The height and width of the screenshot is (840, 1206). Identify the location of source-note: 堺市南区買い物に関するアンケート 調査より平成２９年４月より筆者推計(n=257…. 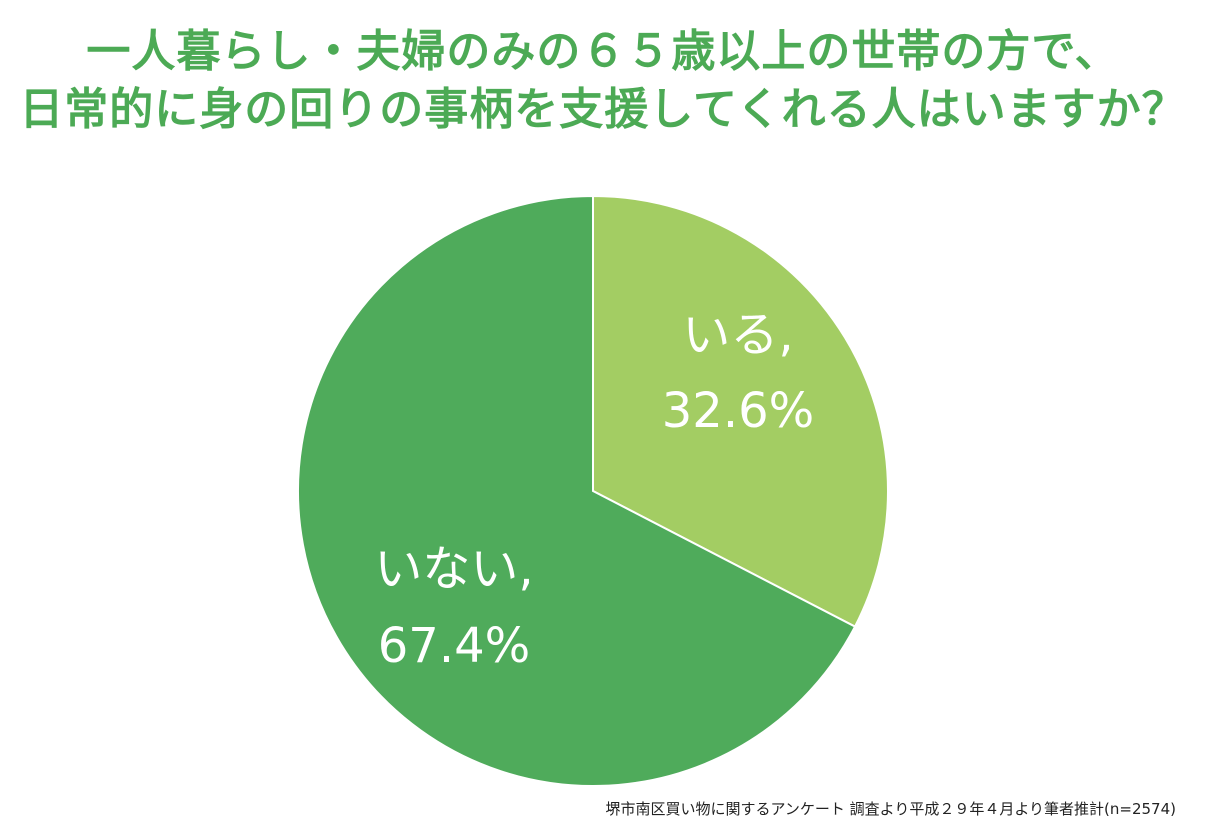
(890, 809).